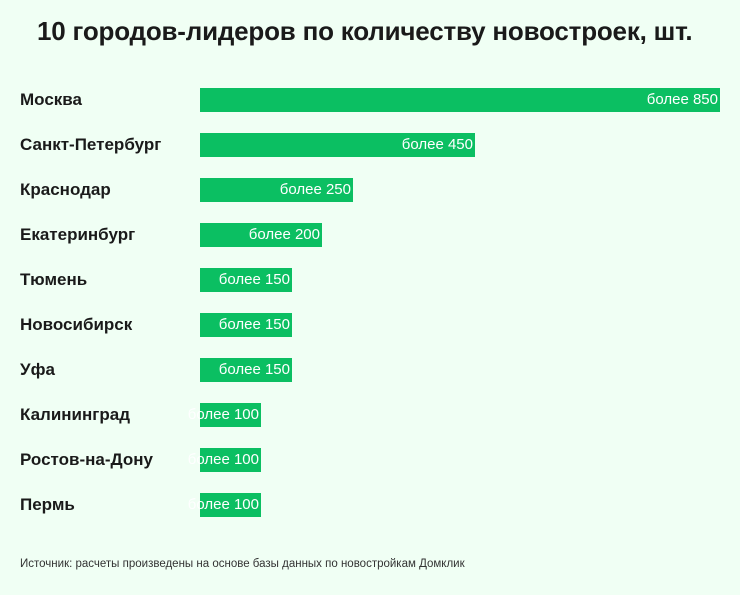 The height and width of the screenshot is (595, 740). Describe the element at coordinates (370, 190) in the screenshot. I see `bar-row: Краснодар более 250` at that location.